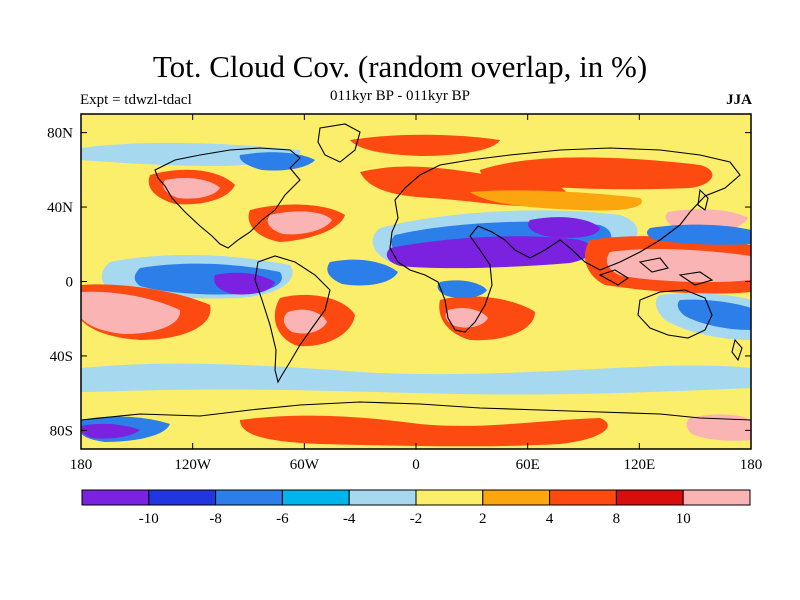  I want to click on y-tick-label: 0, so click(70, 283).